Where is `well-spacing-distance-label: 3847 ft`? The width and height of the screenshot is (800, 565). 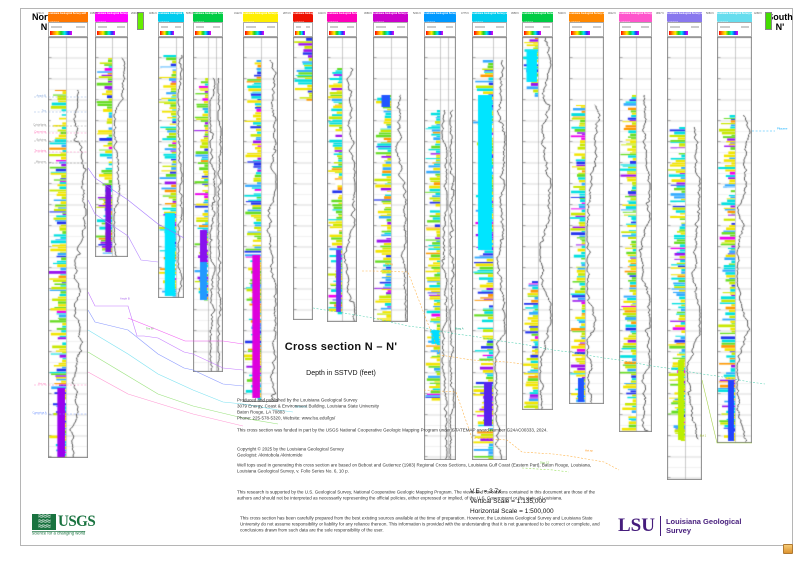
well-spacing-distance-label: 3847 ft is located at coordinates (660, 13).